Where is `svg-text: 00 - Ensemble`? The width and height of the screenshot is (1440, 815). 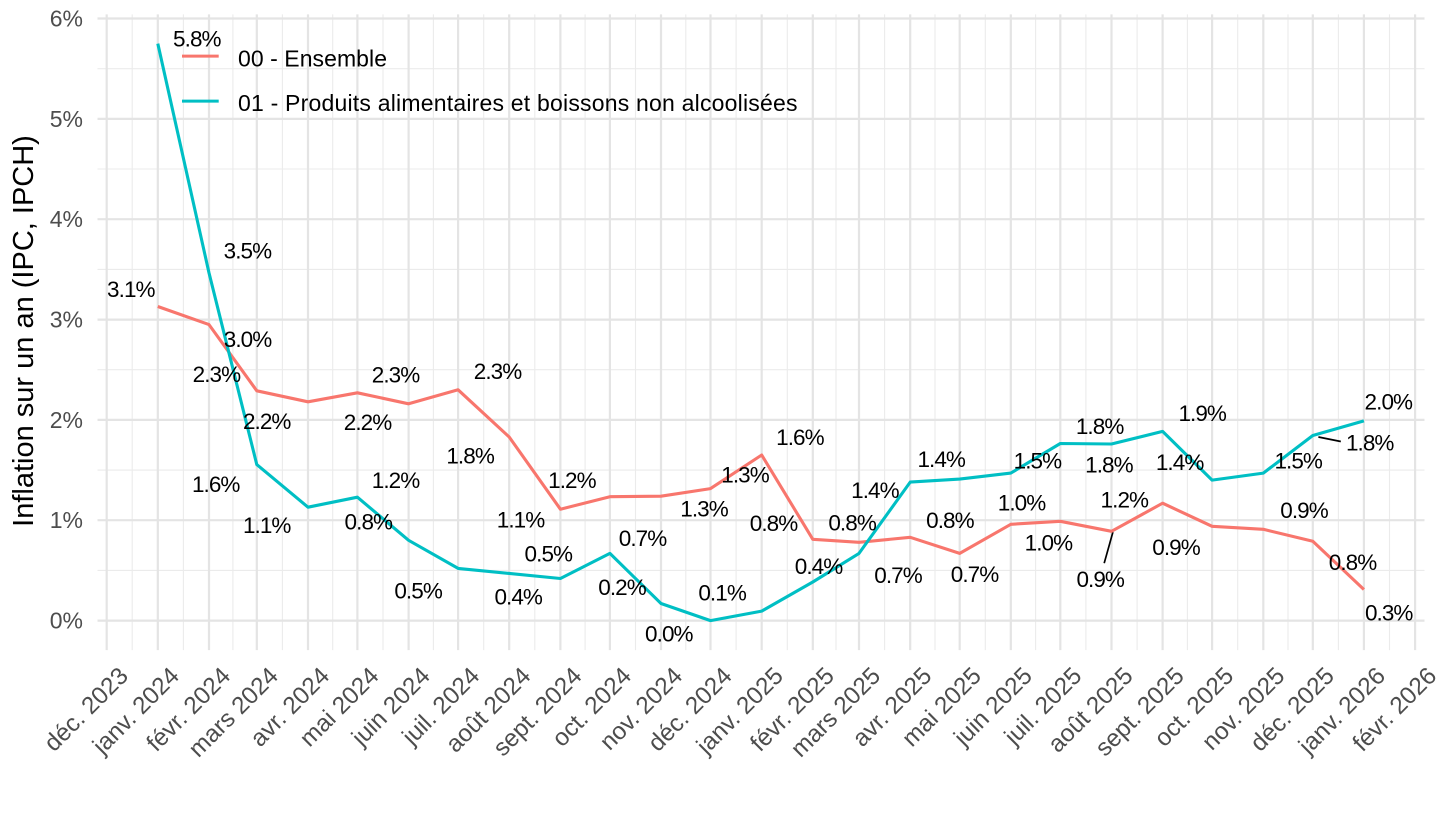 svg-text: 00 - Ensemble is located at coordinates (312, 58).